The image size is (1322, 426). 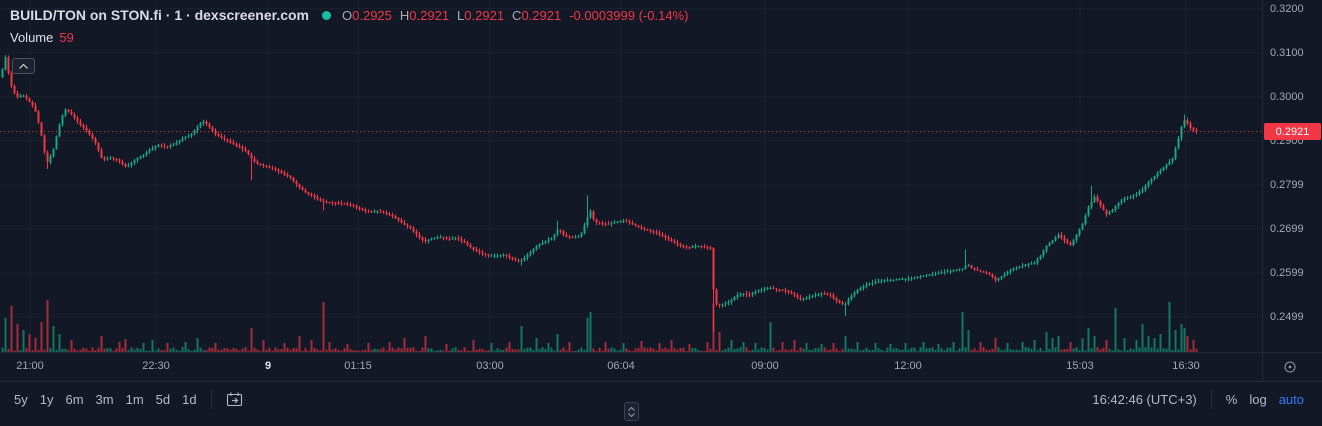 What do you see at coordinates (1287, 229) in the screenshot?
I see `price-tick-label: 0.2699` at bounding box center [1287, 229].